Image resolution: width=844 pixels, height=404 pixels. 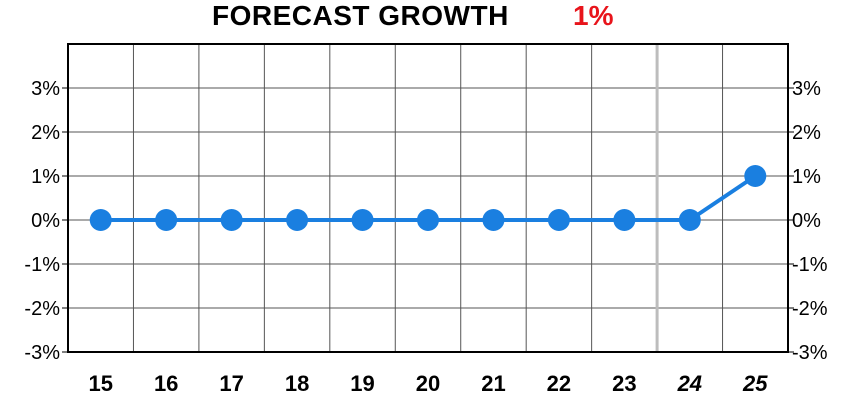 I want to click on y-tick-label-right: 3%, so click(x=806, y=89).